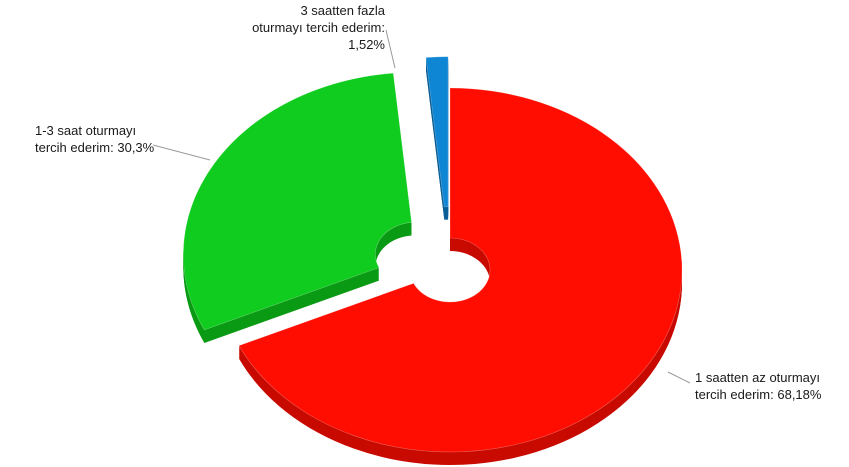  Describe the element at coordinates (757, 377) in the screenshot. I see `slice-label-line: 1 saatten az oturmayı` at that location.